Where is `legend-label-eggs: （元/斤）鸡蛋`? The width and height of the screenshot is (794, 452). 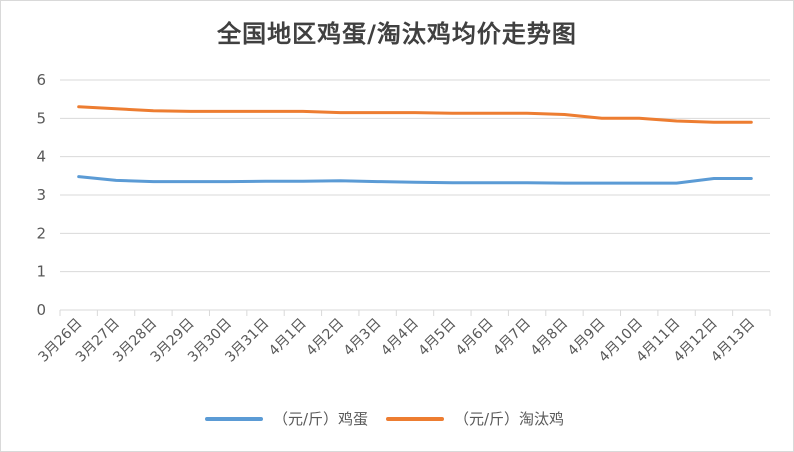 legend-label-eggs: （元/斤）鸡蛋 is located at coordinates (321, 419).